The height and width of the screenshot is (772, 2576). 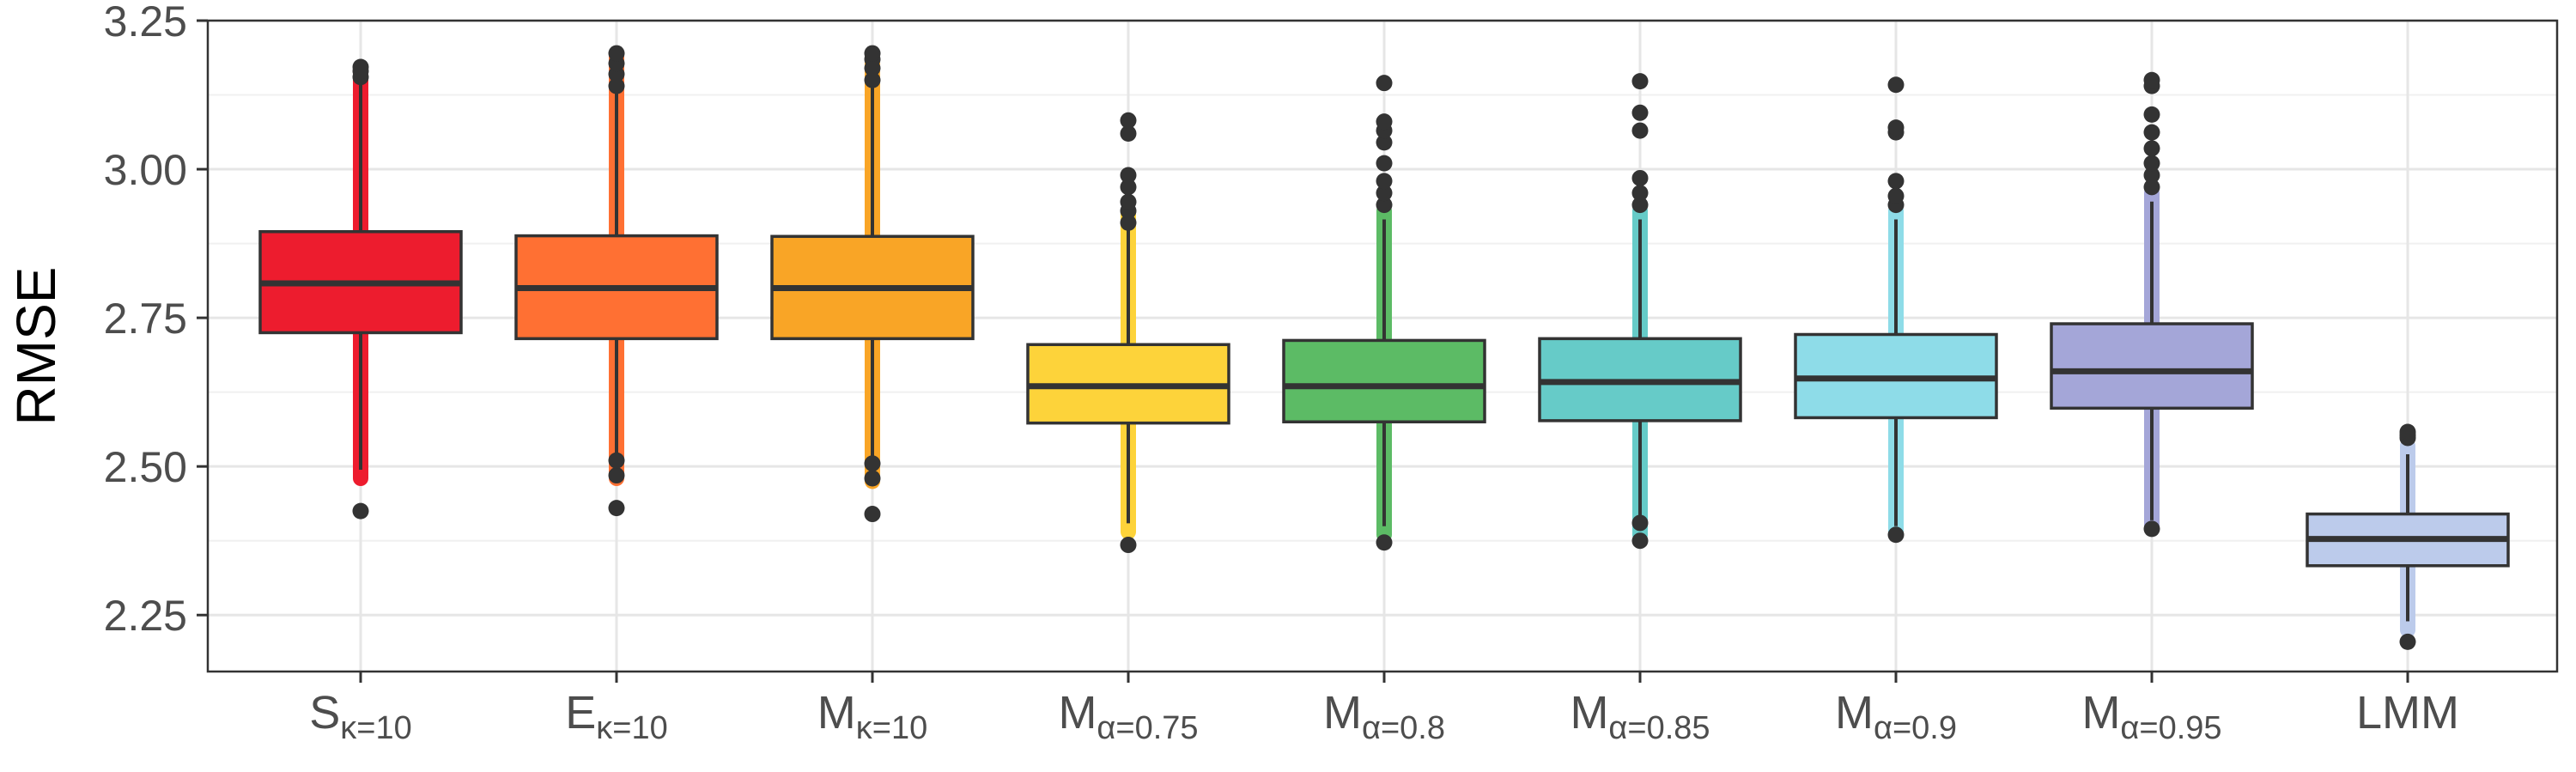 I want to click on x-tick-label: Mα=0.85, so click(x=1640, y=716).